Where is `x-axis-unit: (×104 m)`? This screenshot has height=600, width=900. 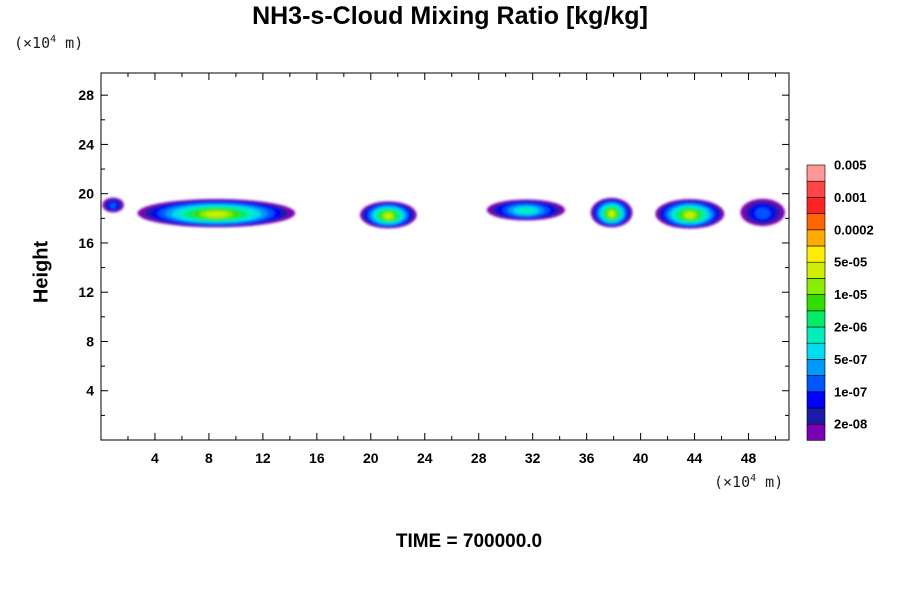 x-axis-unit: (×104 m) is located at coordinates (749, 482).